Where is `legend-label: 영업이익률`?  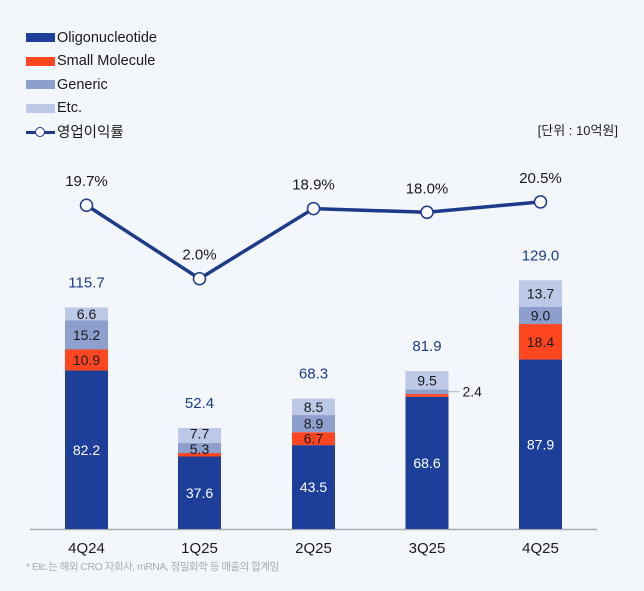
legend-label: 영업이익률 is located at coordinates (90, 133).